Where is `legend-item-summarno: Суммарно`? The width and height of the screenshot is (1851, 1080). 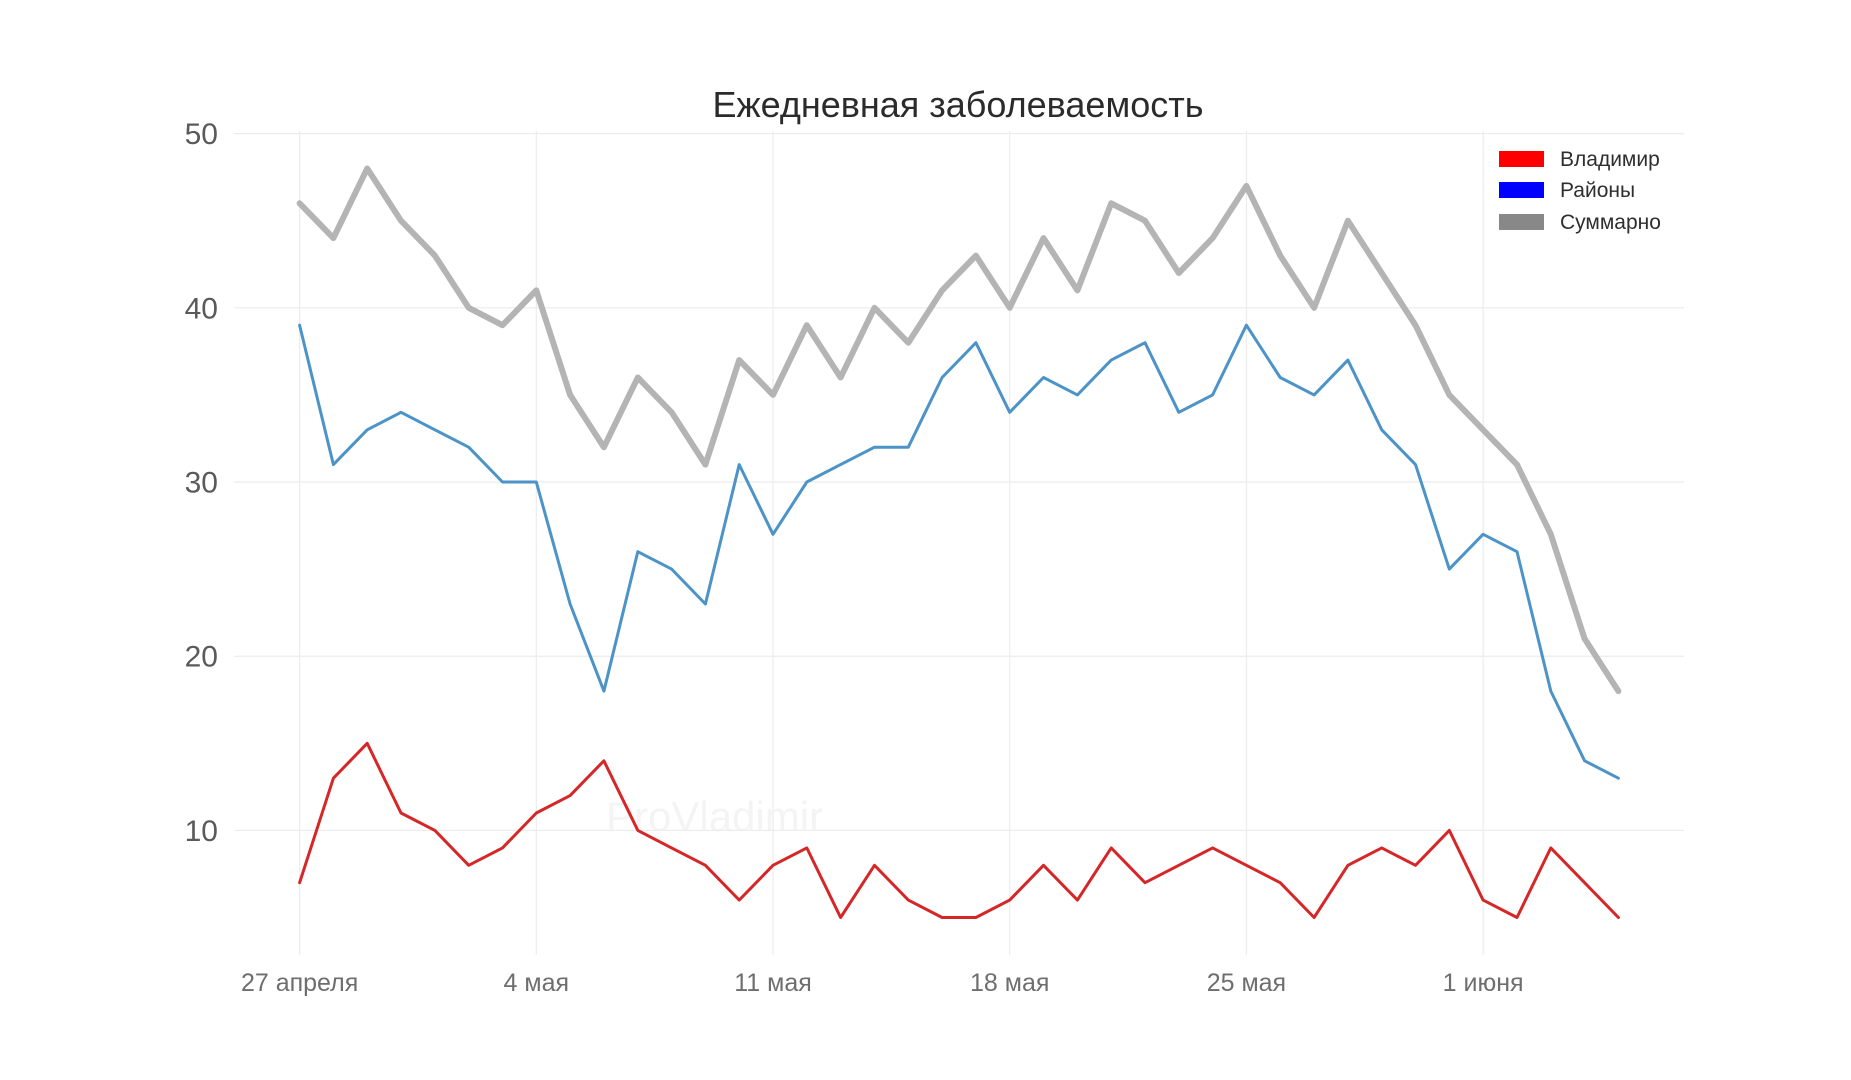
legend-item-summarno: Суммарно is located at coordinates (1580, 222).